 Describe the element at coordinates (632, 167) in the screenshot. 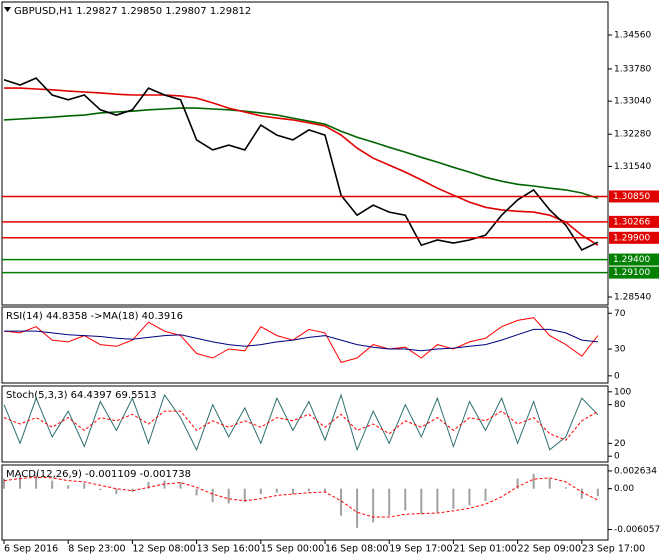

I see `y-tick-label: 1.31540` at that location.